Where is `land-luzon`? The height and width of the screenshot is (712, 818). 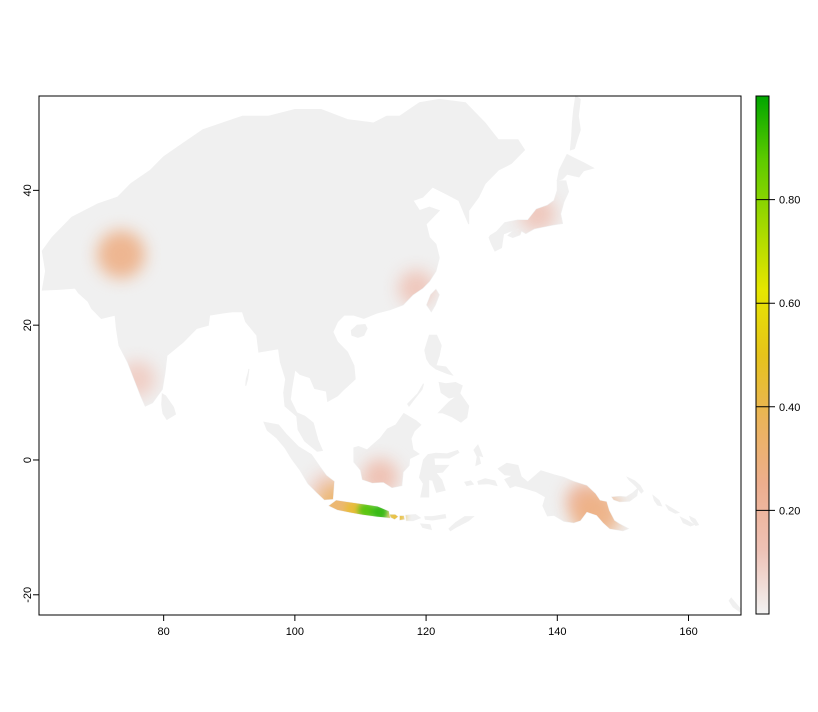
land-luzon is located at coordinates (439, 355).